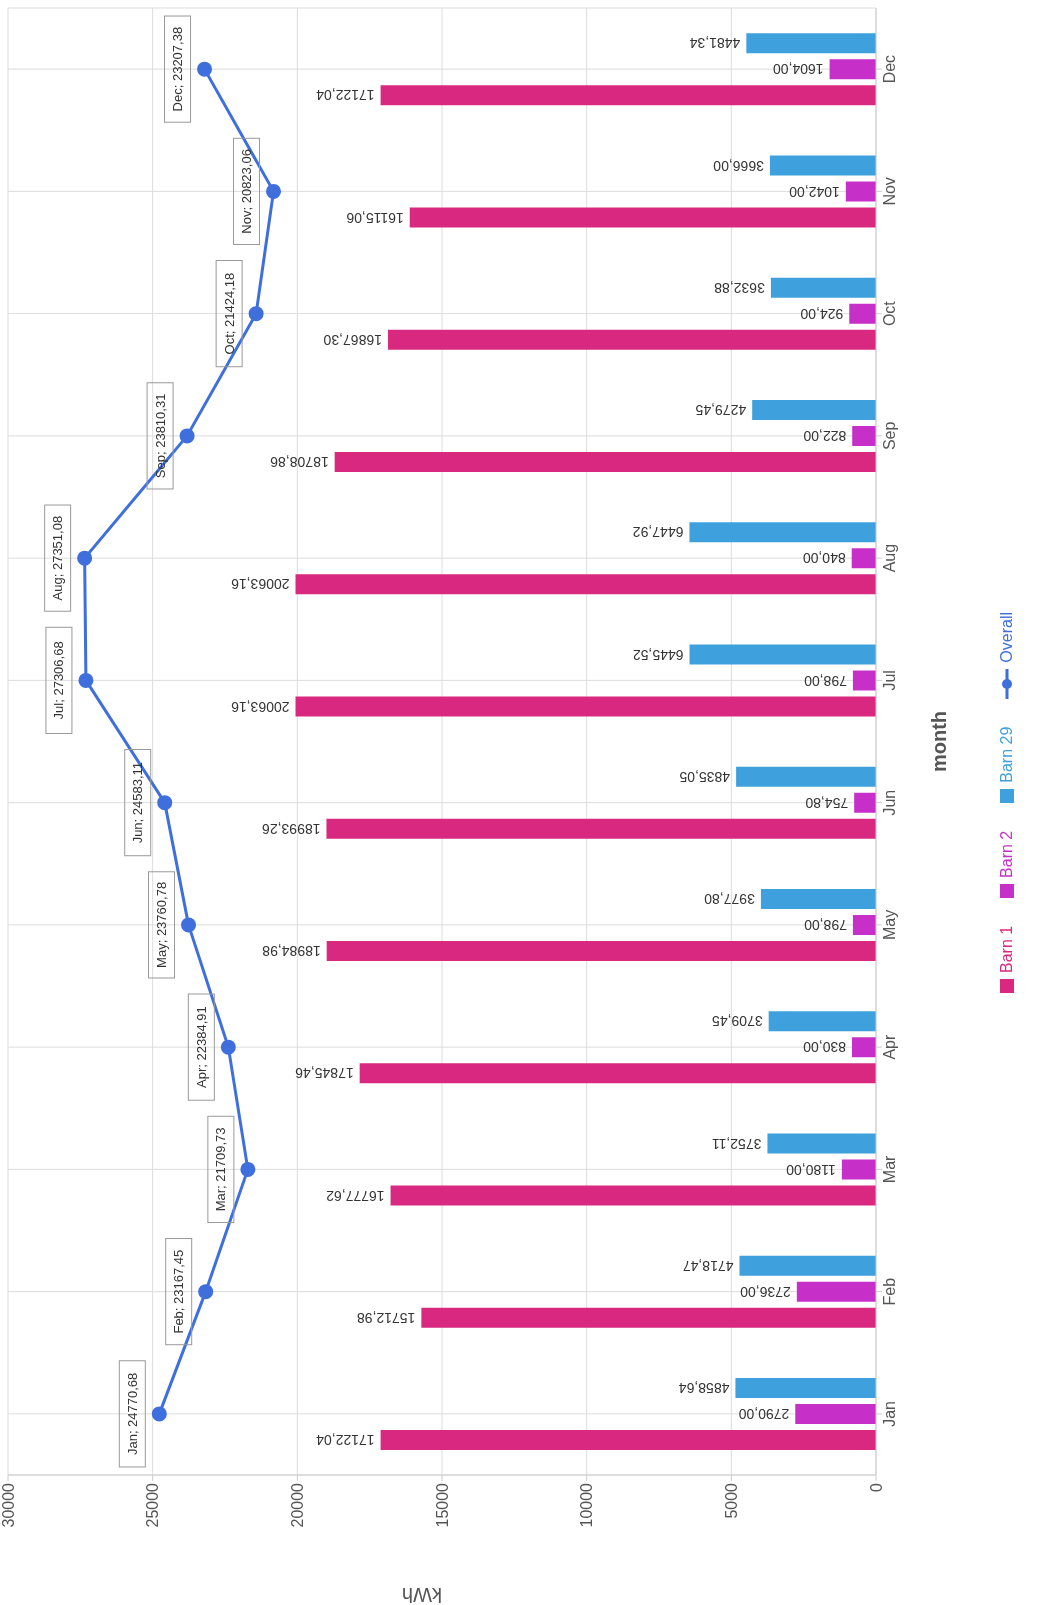  Describe the element at coordinates (890, 1291) in the screenshot. I see `y-tick-label: Feb` at that location.